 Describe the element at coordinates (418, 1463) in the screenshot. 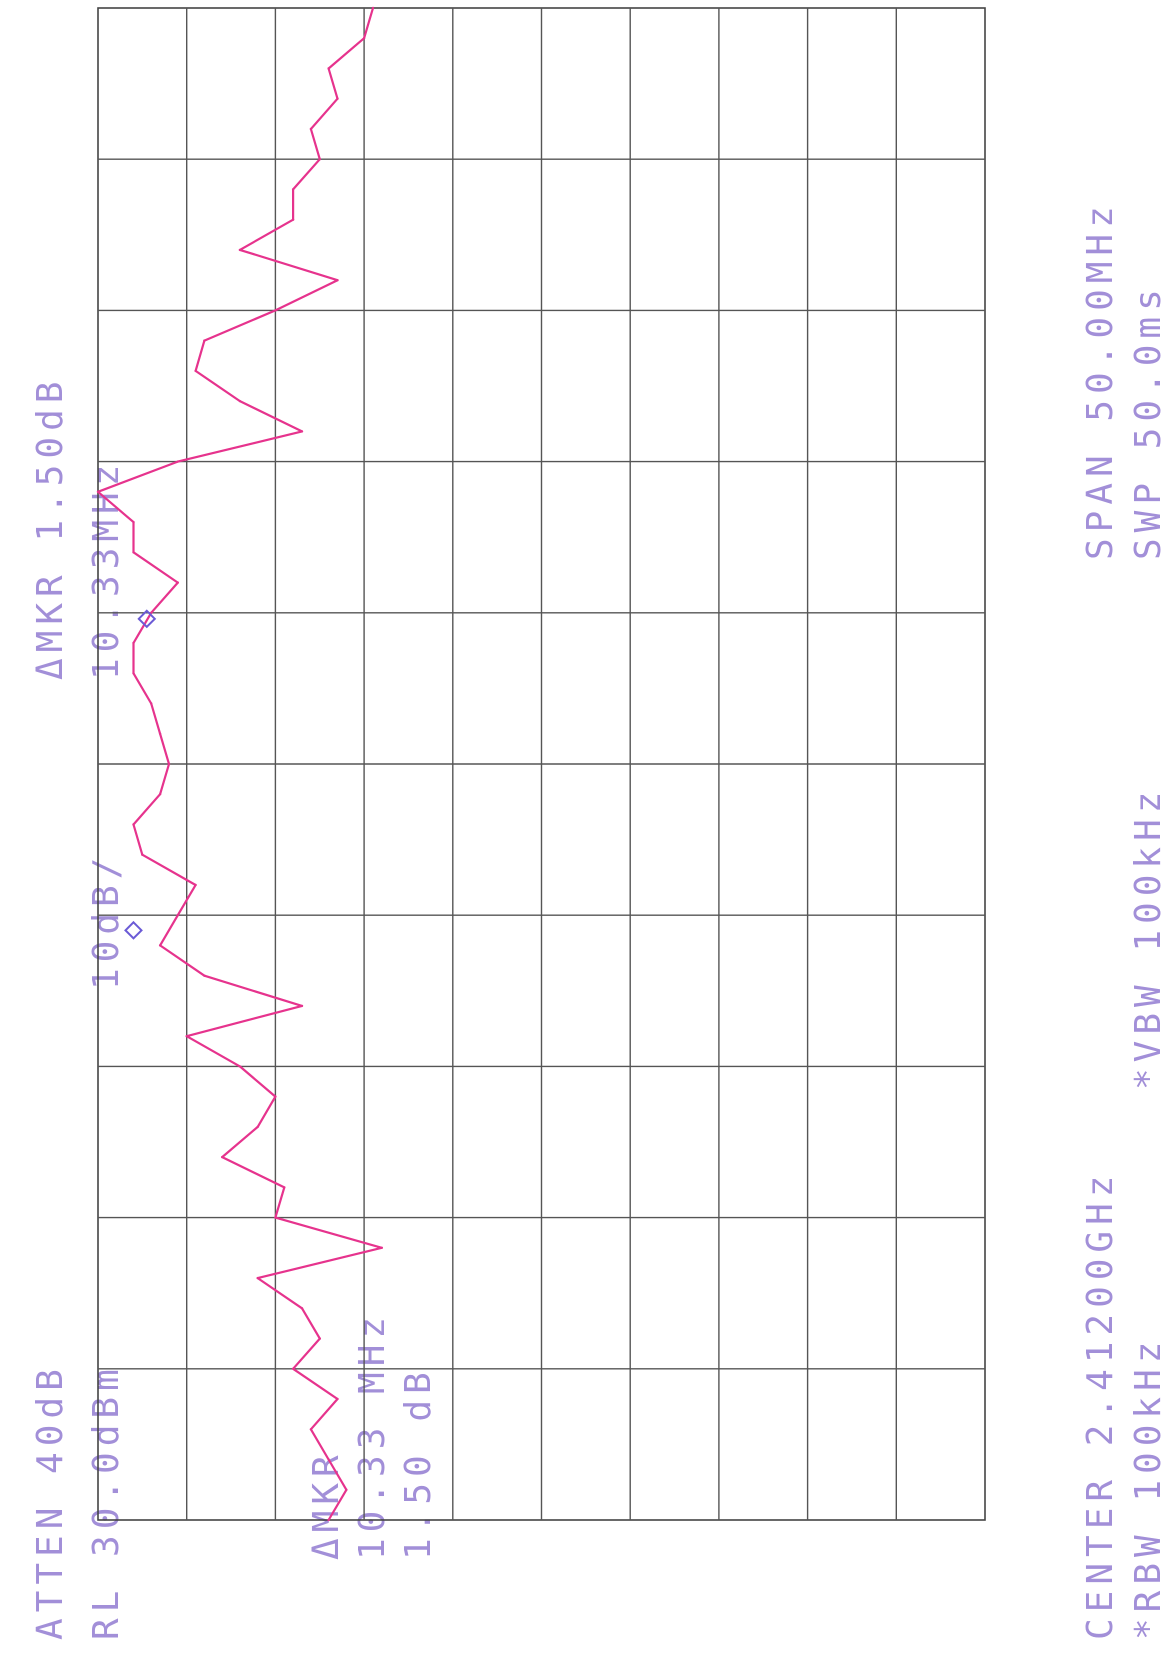

I see `marker-readout-line3: 1.50 dB` at that location.